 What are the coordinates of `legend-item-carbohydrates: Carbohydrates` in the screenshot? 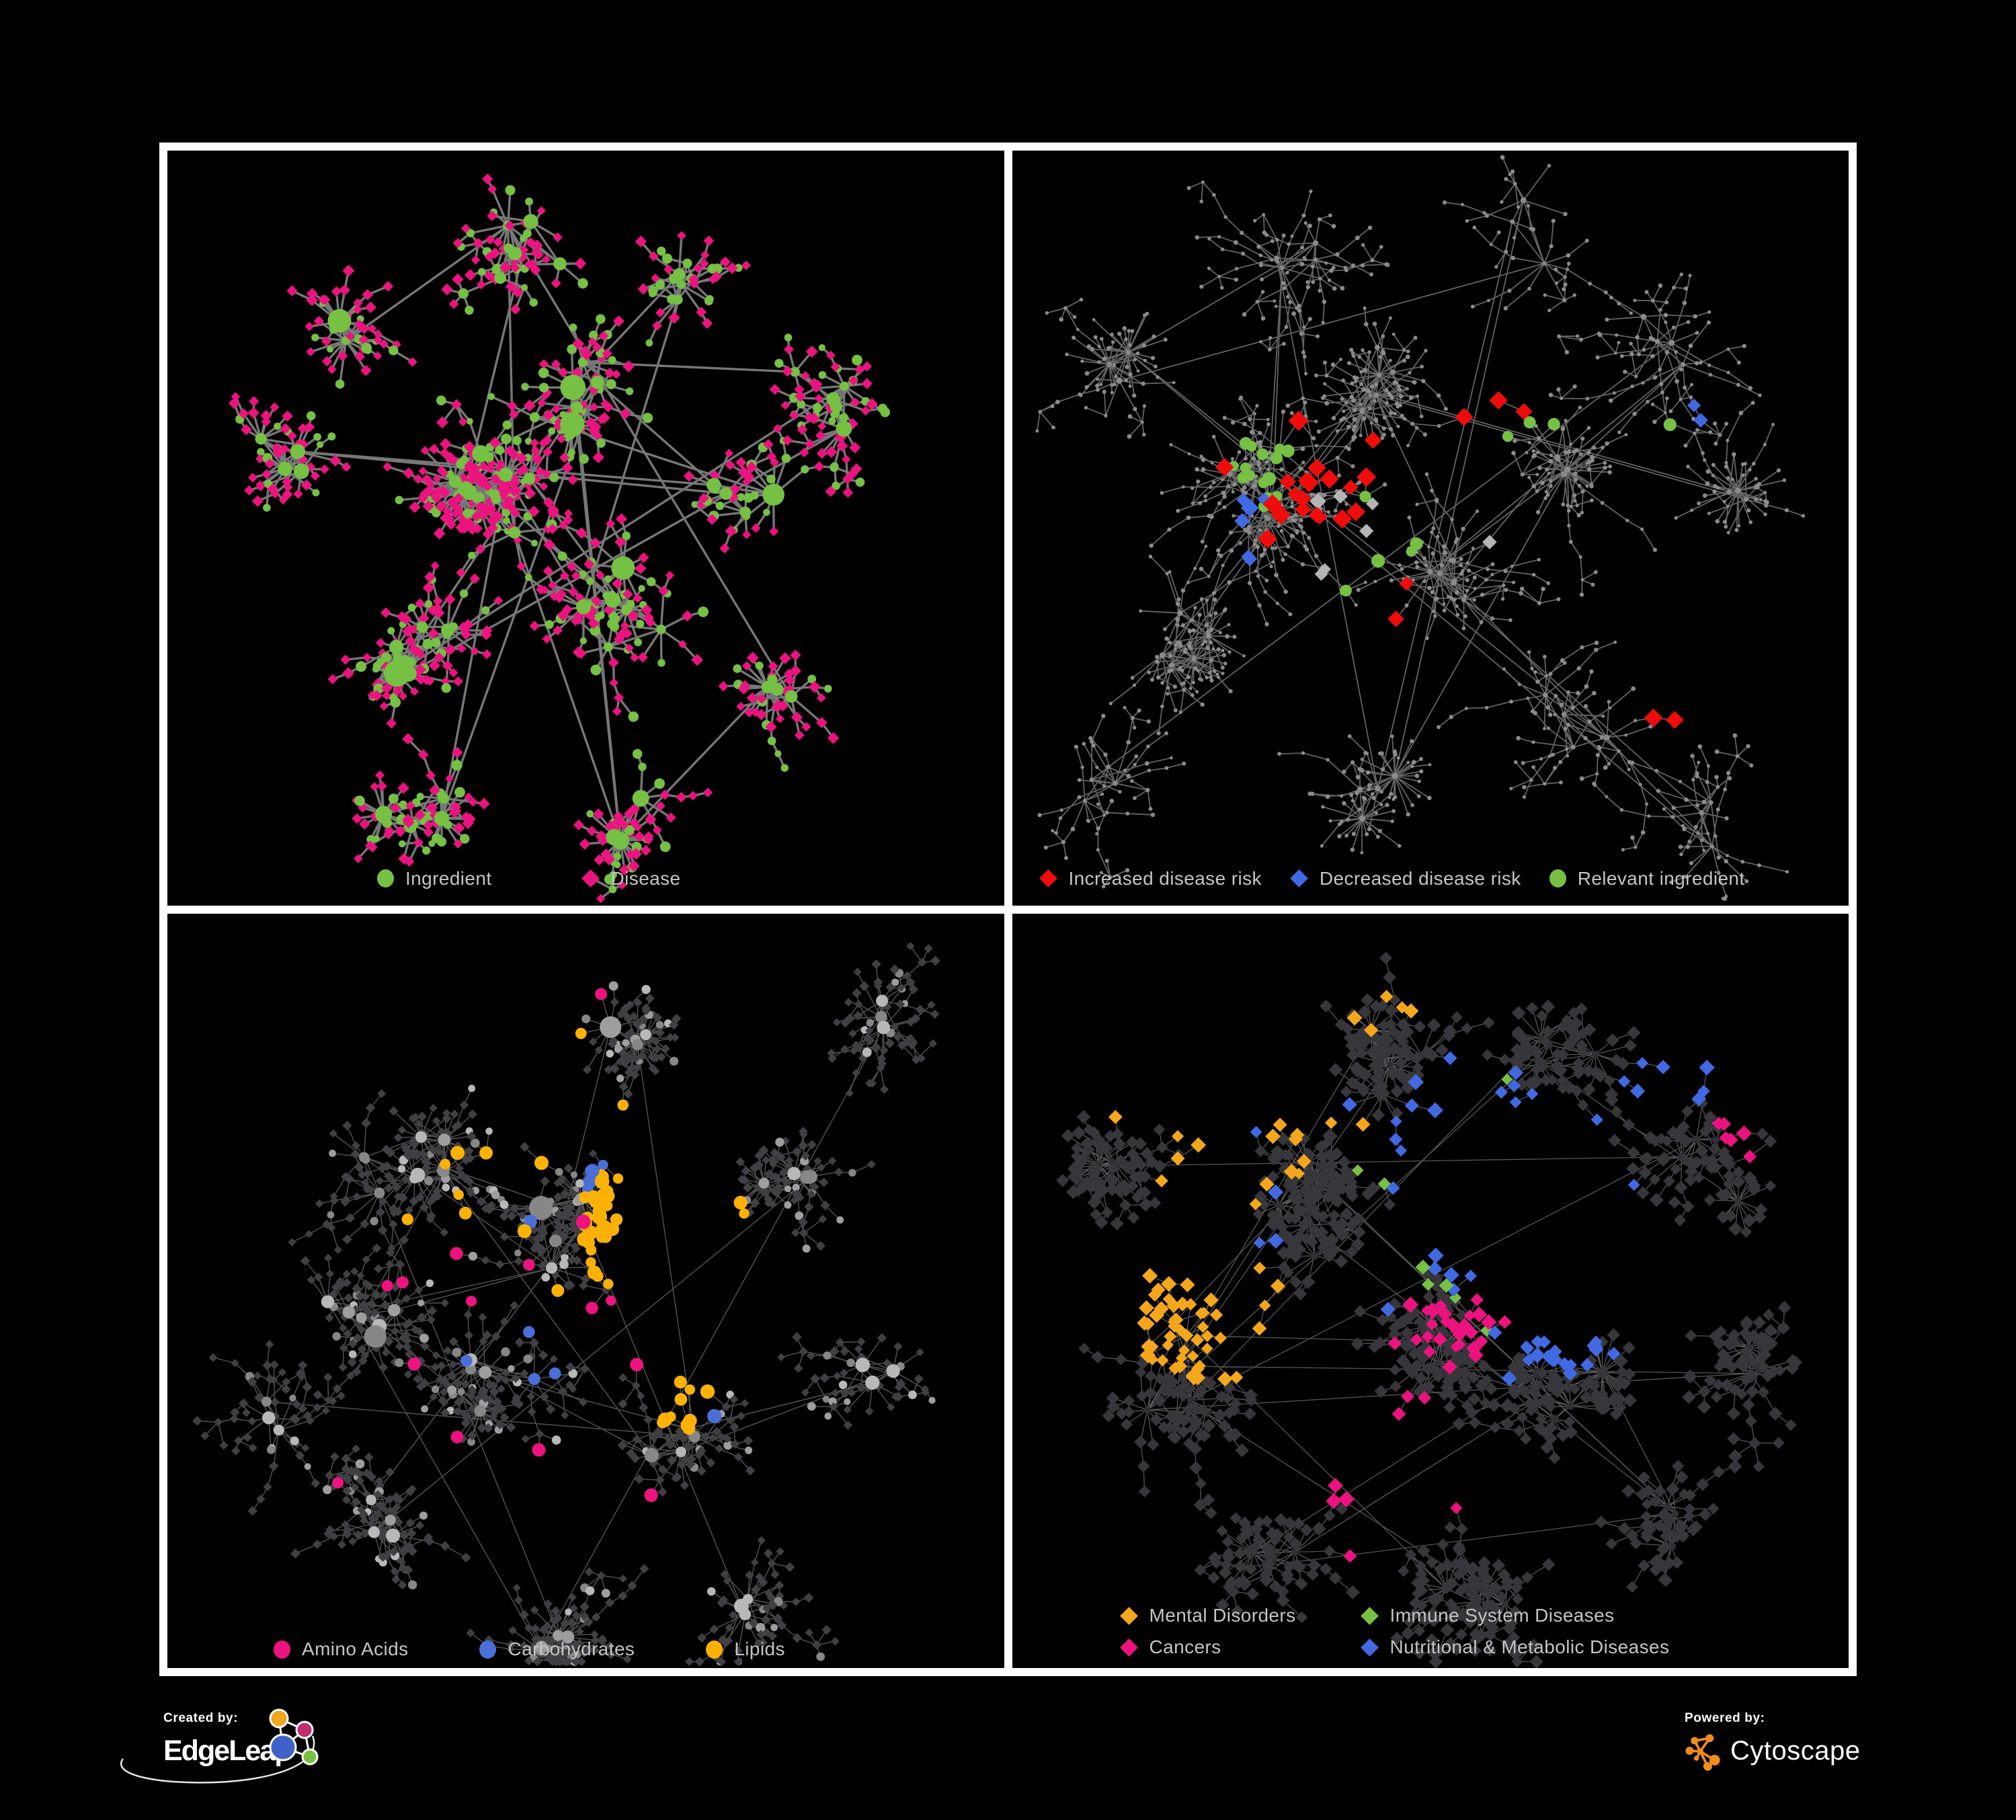 It's located at (557, 1649).